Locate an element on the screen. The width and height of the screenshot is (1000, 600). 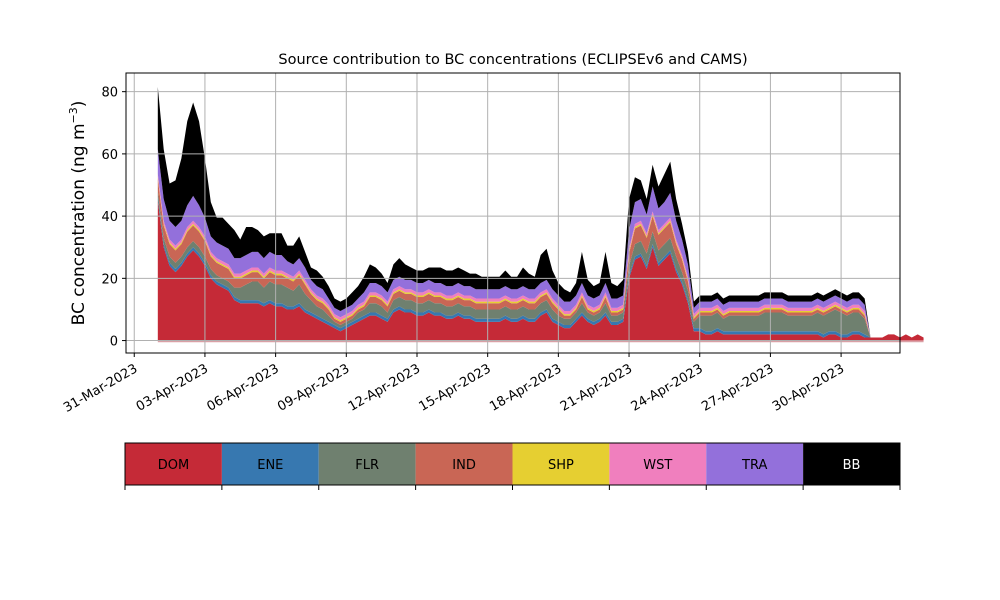
legend-label-wst: WST is located at coordinates (657, 465).